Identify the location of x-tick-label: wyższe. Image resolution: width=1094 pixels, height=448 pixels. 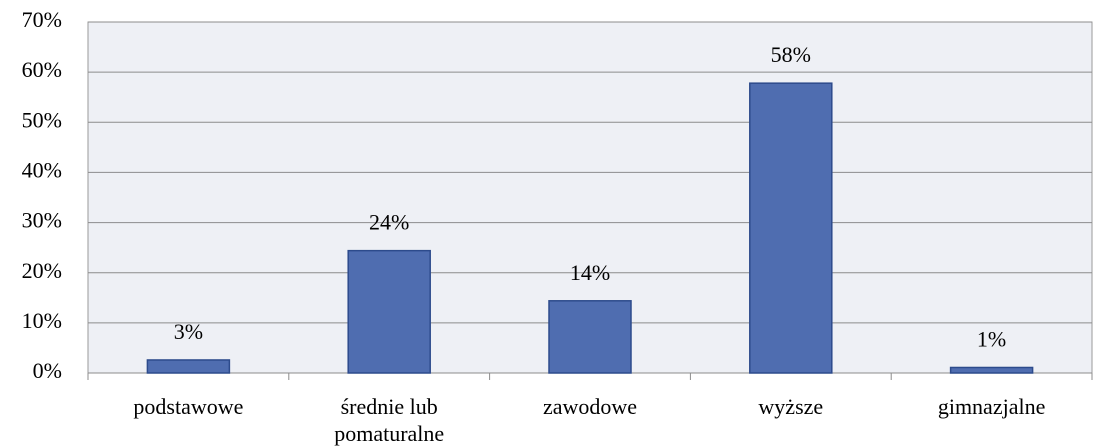
(790, 406).